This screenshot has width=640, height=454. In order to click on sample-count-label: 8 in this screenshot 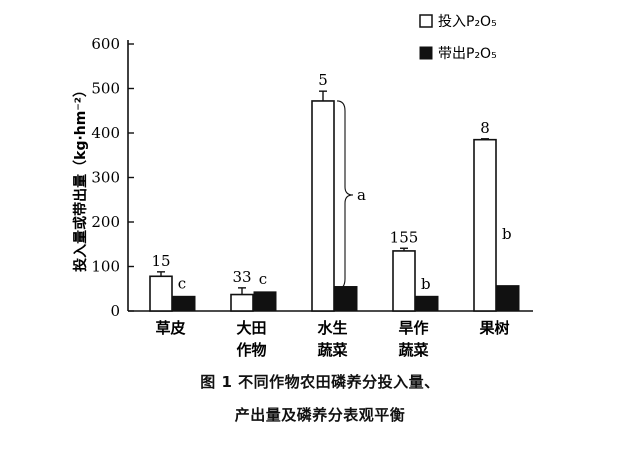, I will do `click(485, 128)`.